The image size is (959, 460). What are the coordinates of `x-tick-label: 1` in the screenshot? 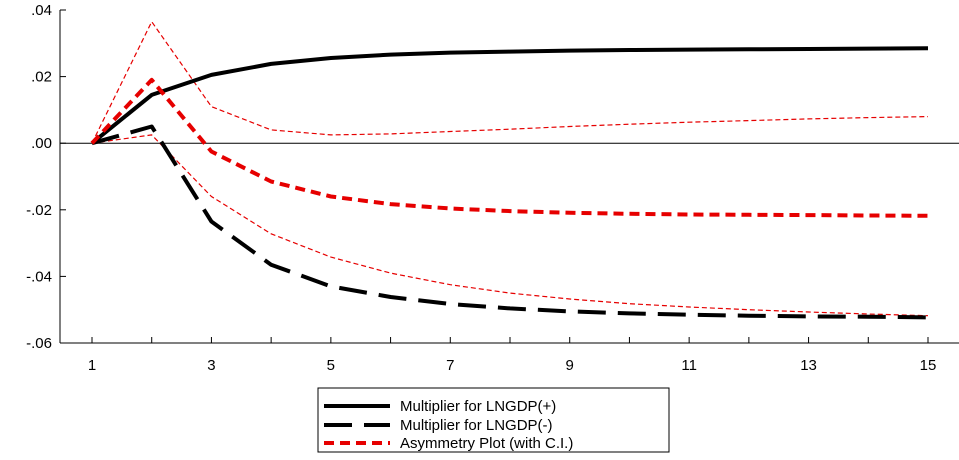 It's located at (92, 365).